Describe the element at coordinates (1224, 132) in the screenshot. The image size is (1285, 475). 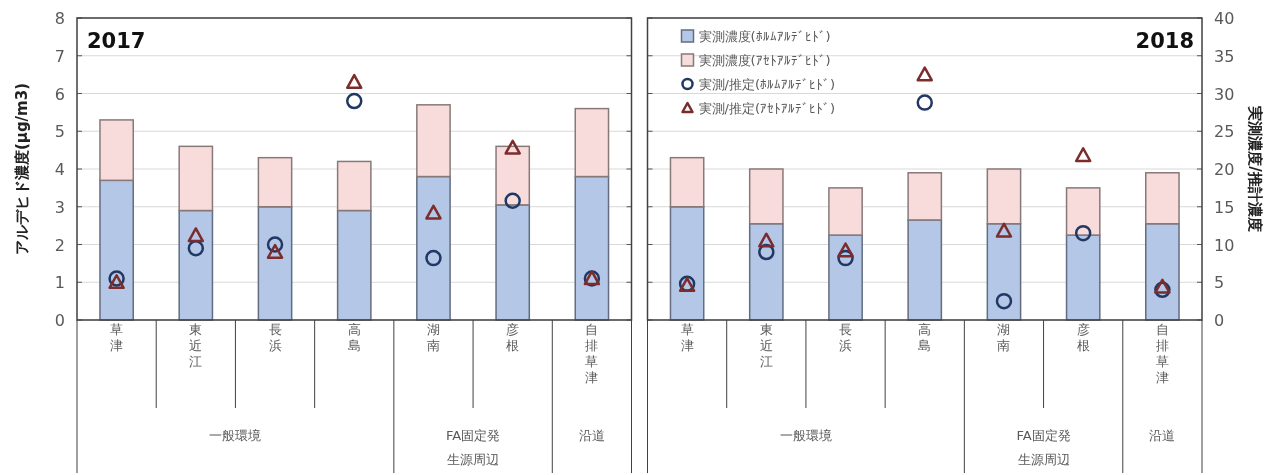
I see `y2-tick-label: 25` at that location.